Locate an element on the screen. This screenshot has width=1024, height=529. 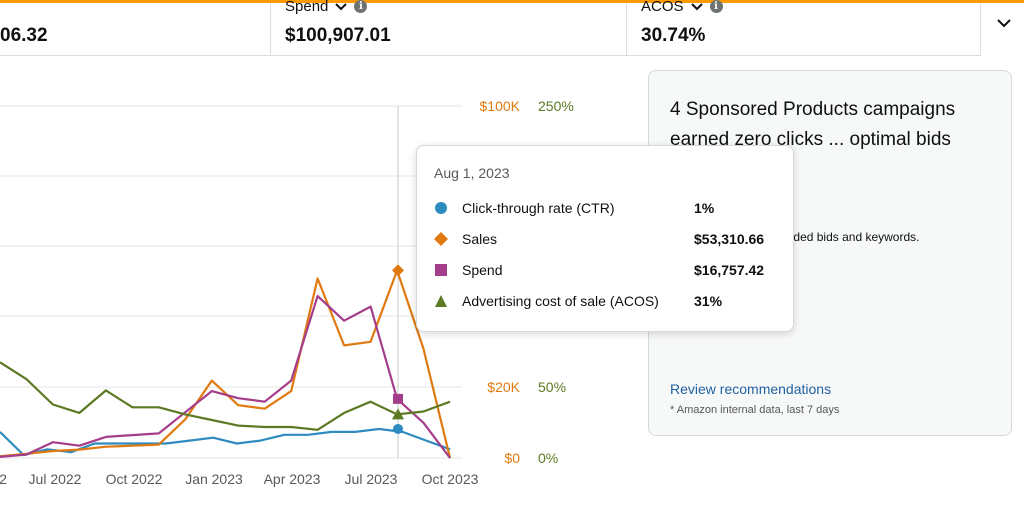
x-axis-tick-label: Jan 2023 is located at coordinates (214, 479).